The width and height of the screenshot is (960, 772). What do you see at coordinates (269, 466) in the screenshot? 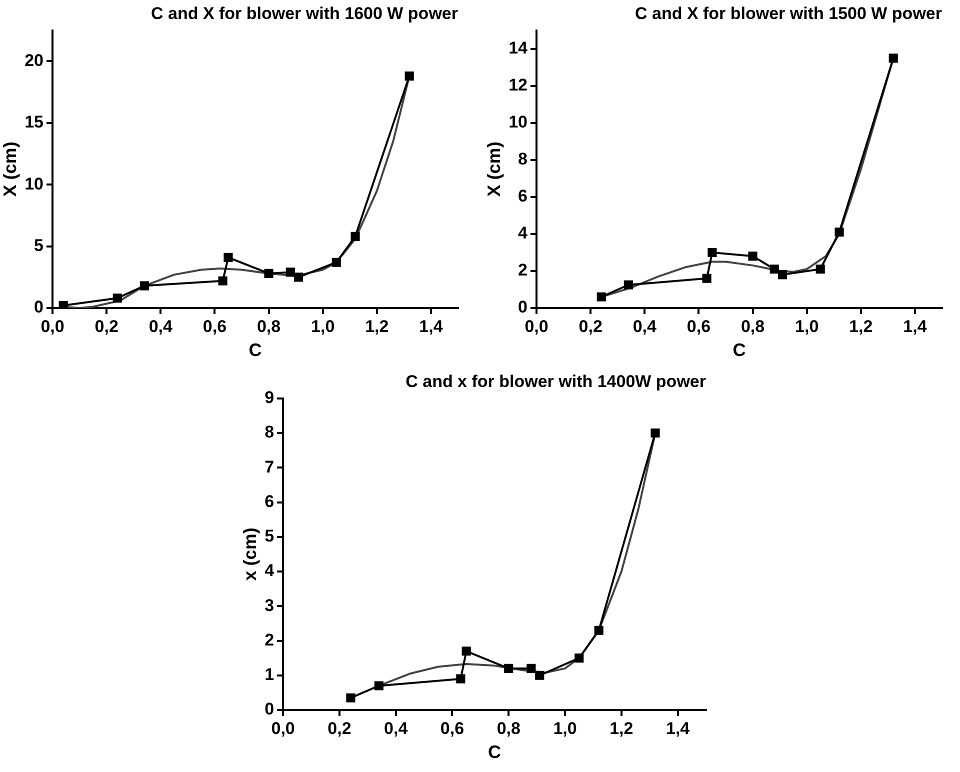
I see `y-tick-label: 7` at bounding box center [269, 466].